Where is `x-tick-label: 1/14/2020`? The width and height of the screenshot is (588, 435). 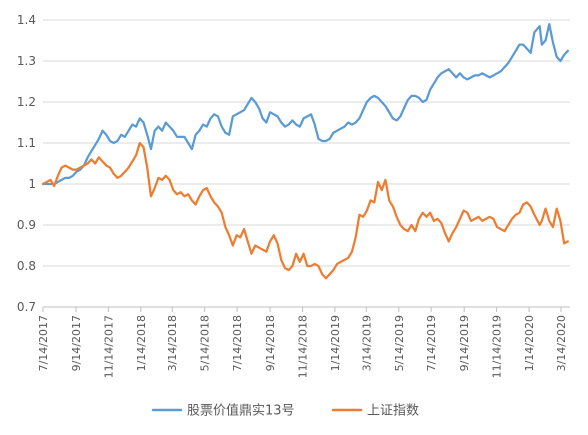
x-tick-label: 1/14/2020 is located at coordinates (529, 343).